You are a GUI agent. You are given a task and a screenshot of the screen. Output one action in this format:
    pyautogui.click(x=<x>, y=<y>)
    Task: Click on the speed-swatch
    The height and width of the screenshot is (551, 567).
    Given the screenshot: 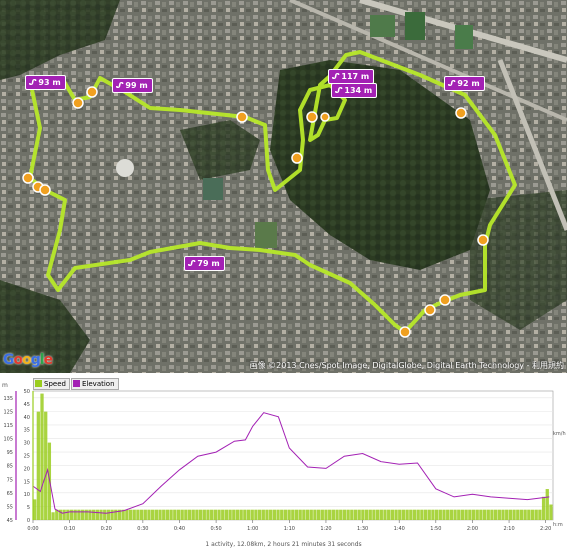 What is the action you would take?
    pyautogui.click(x=38, y=383)
    